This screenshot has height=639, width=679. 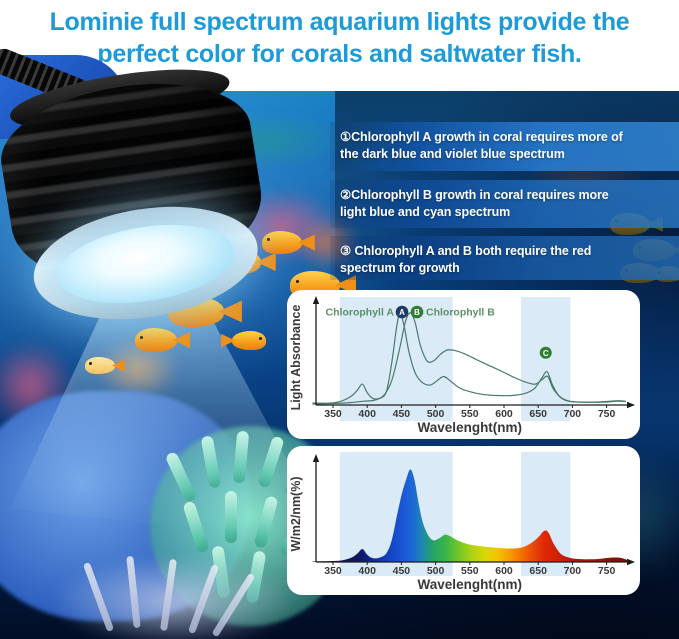 What do you see at coordinates (417, 312) in the screenshot?
I see `svg-text: B` at bounding box center [417, 312].